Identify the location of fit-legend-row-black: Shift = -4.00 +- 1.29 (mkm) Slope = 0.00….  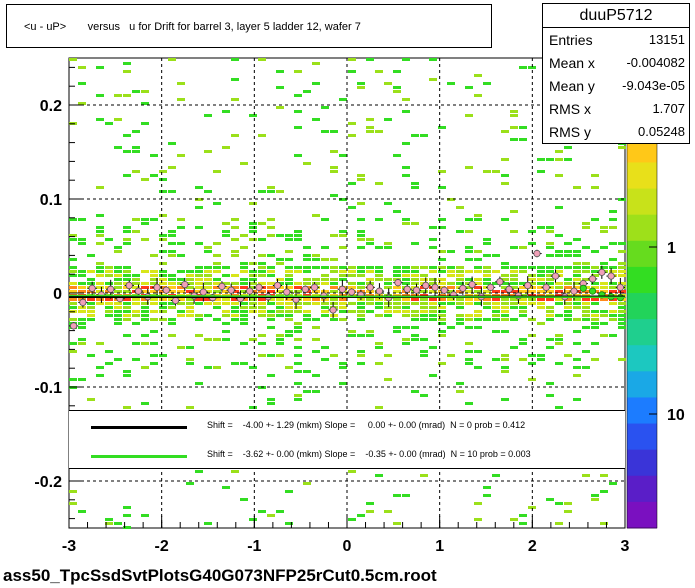
(347, 427).